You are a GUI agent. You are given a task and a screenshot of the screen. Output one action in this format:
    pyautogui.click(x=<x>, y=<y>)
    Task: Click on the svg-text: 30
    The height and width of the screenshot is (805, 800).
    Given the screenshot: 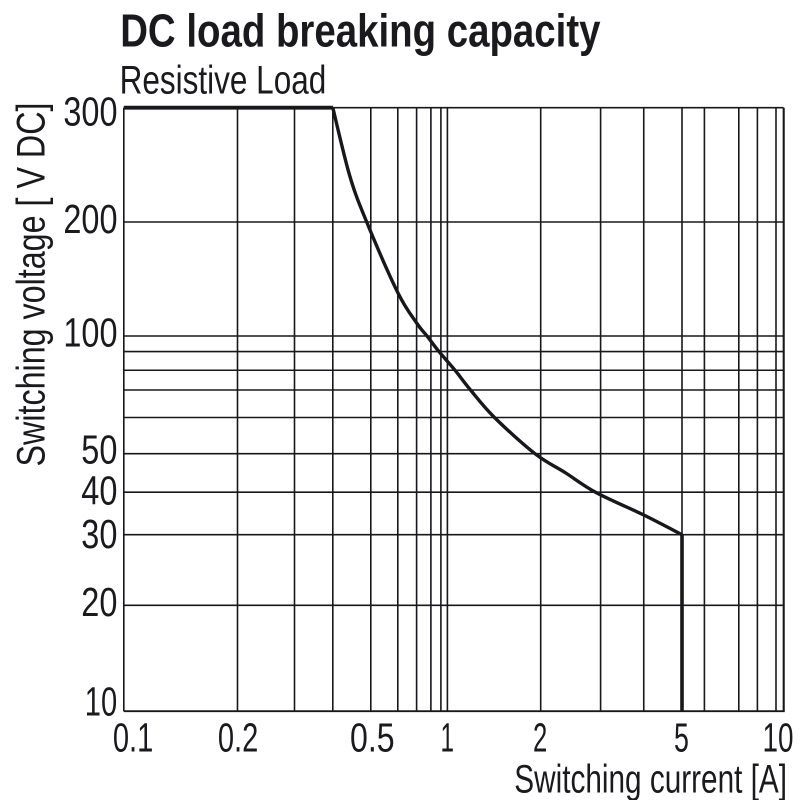 What is the action you would take?
    pyautogui.click(x=99, y=534)
    